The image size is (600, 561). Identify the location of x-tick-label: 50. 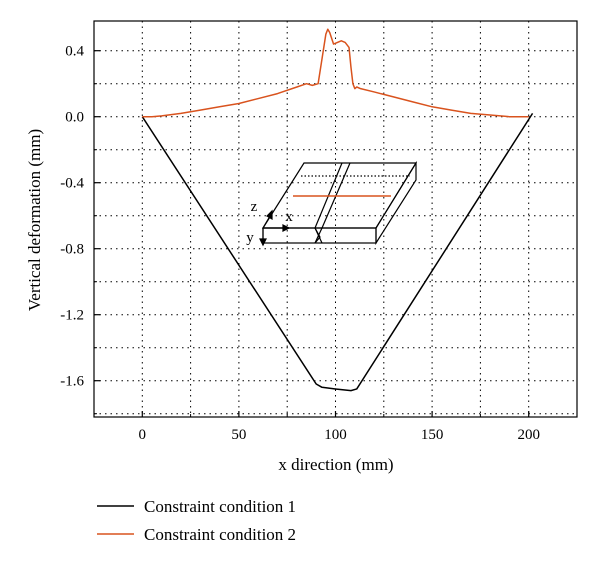
(238, 435).